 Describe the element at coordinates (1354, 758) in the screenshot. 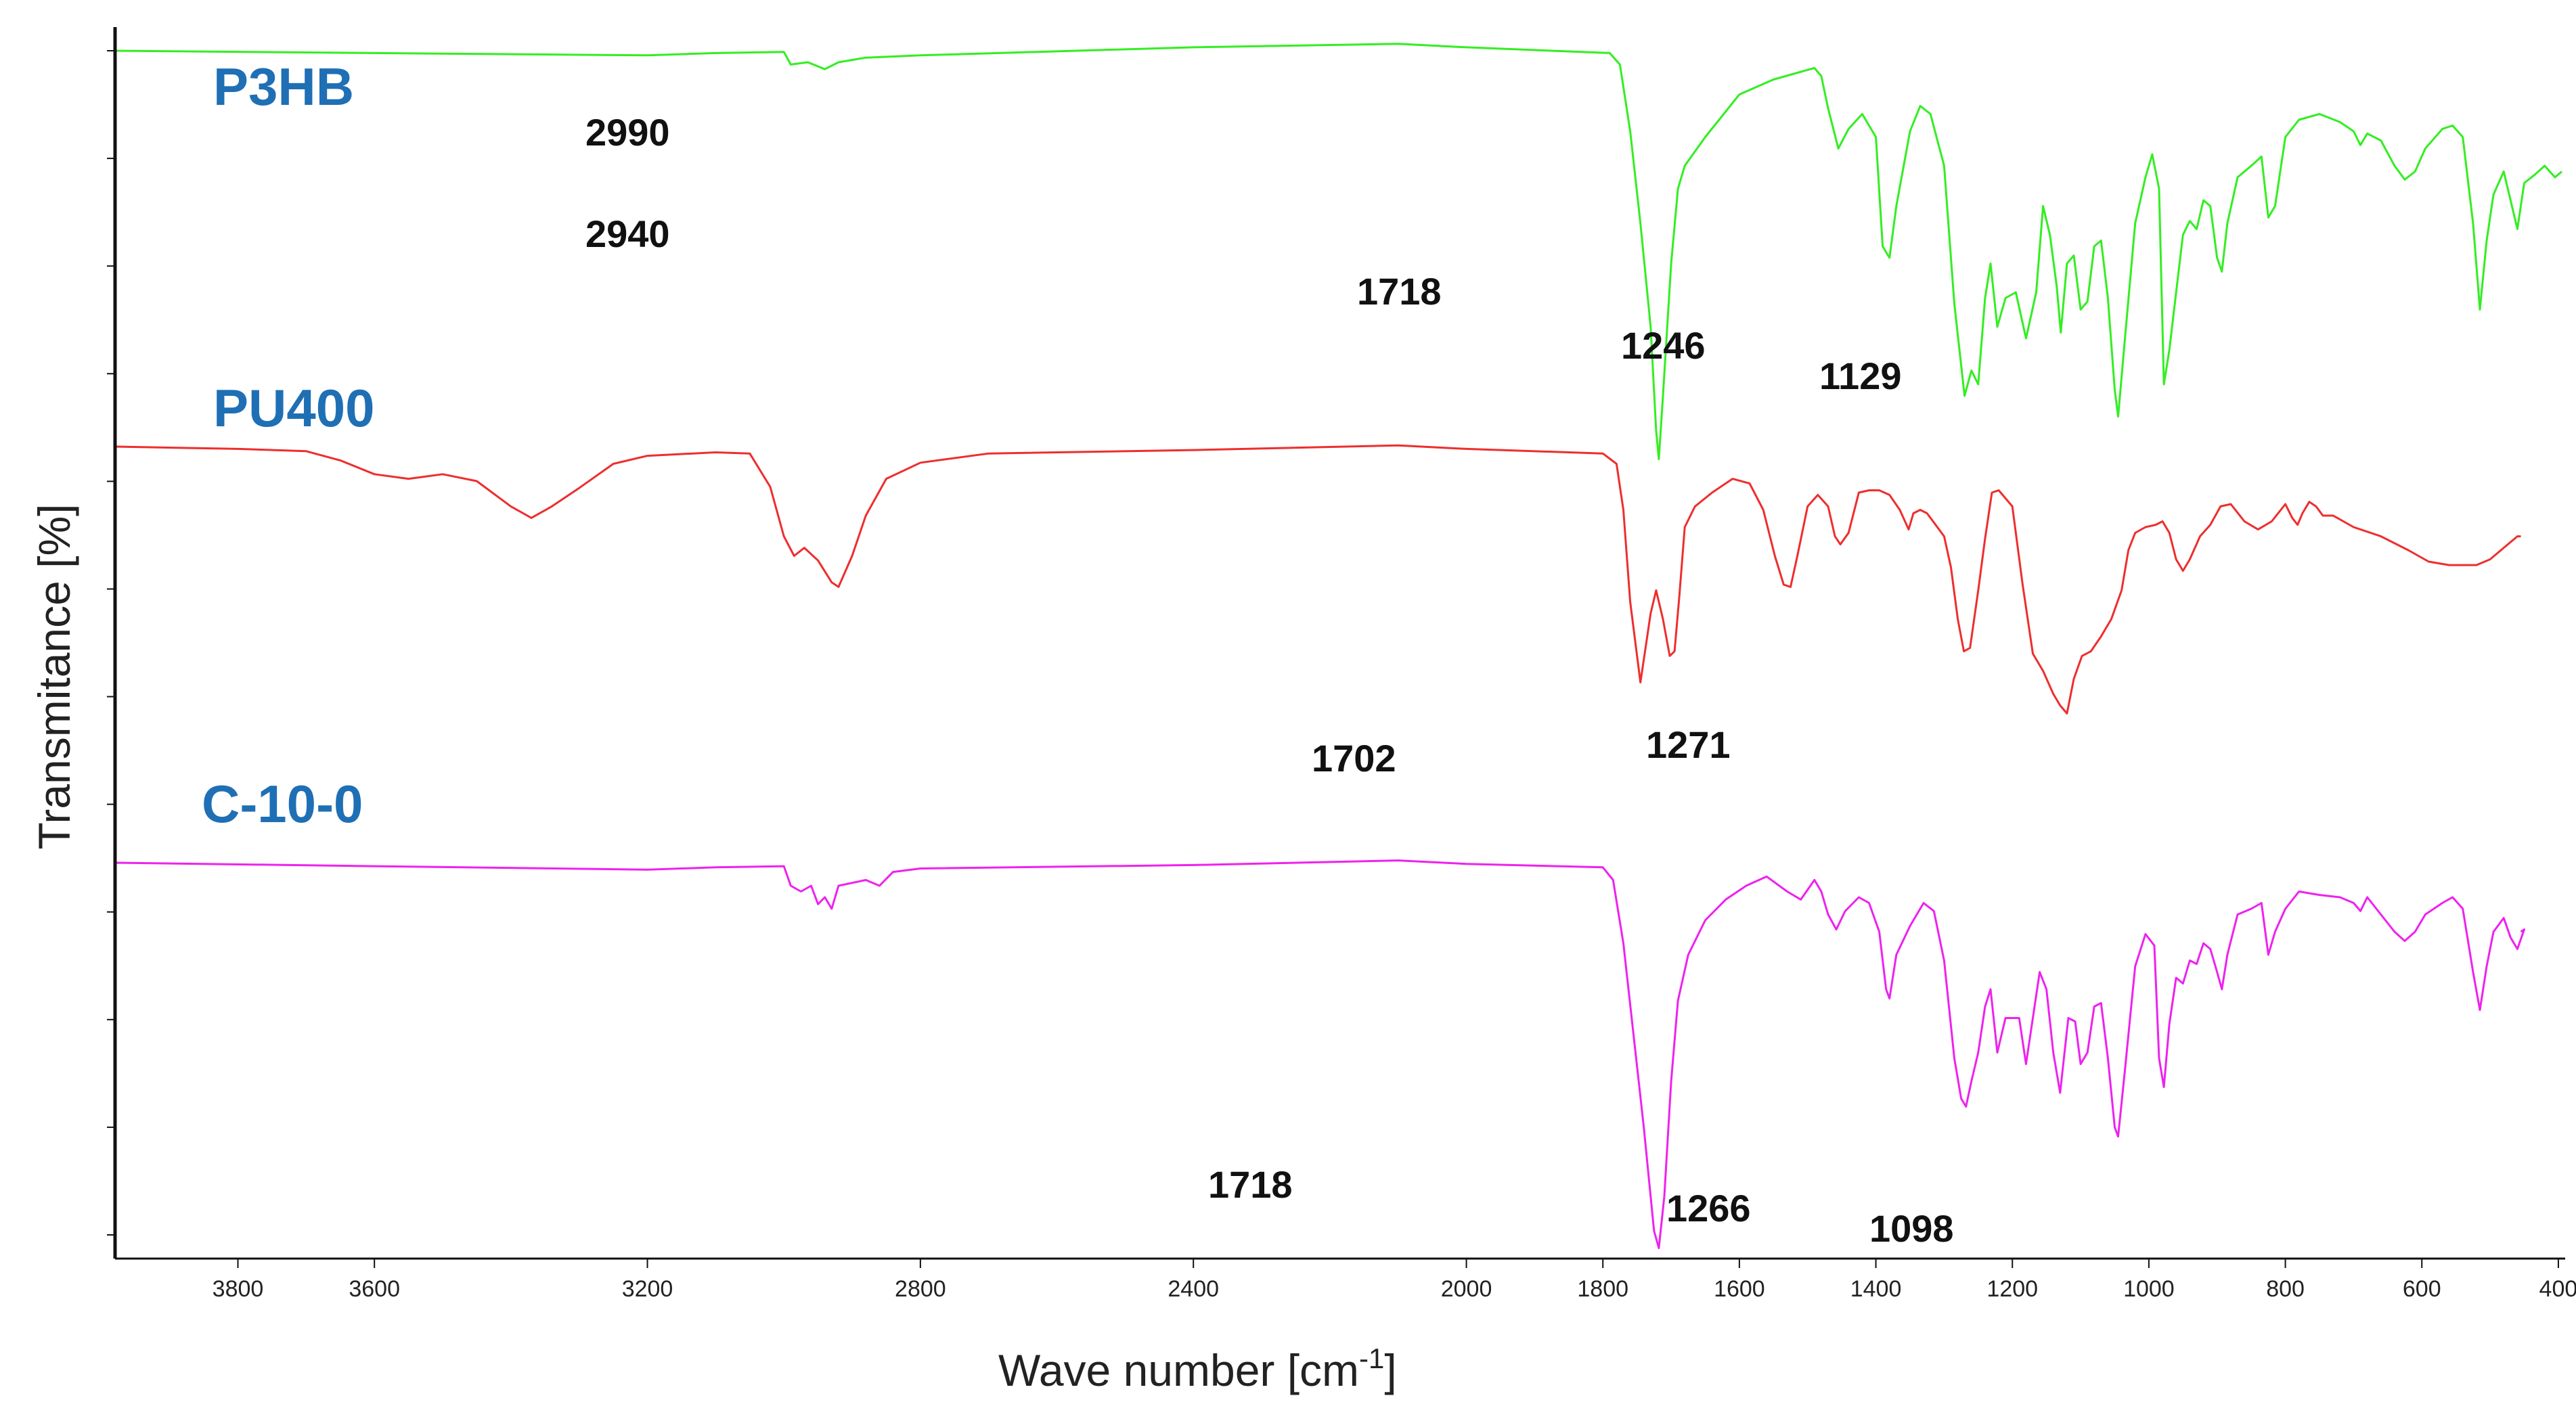

I see `peak-label-1702: 1702` at that location.